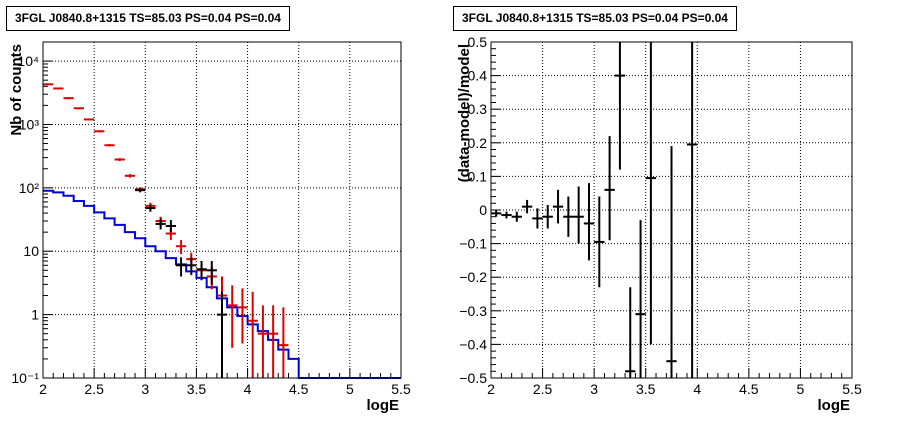  I want to click on y-axis-label: (data-model)/model, so click(464, 113).